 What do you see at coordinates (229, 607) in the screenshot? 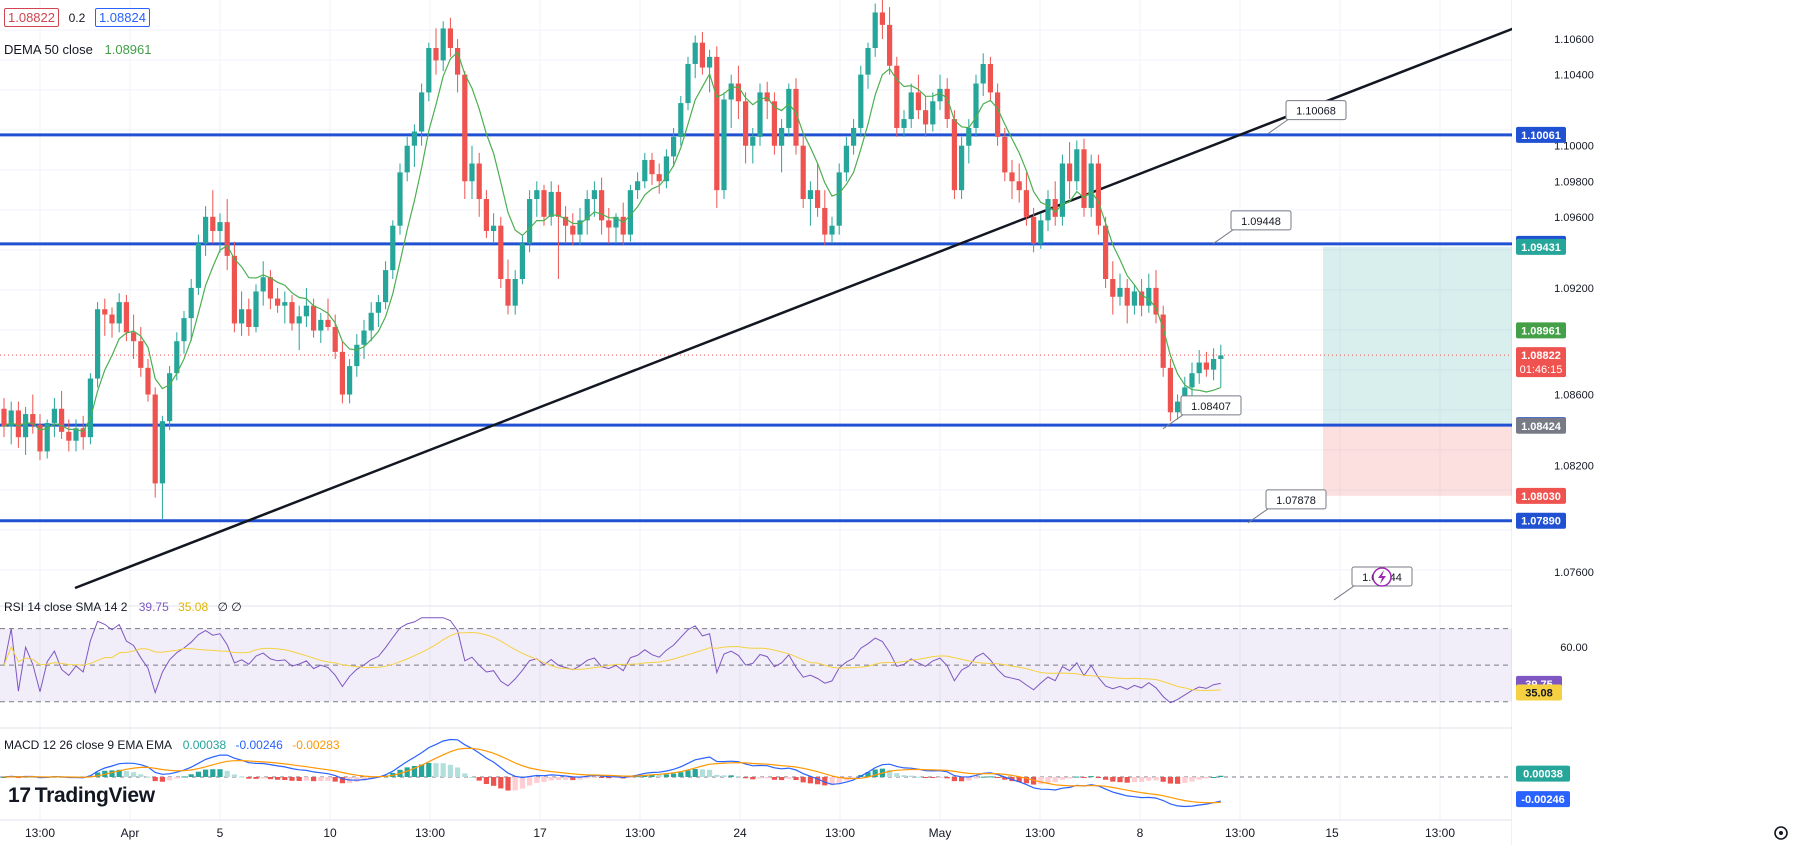
I see `rsi-legend-extra: ∅ ∅` at bounding box center [229, 607].